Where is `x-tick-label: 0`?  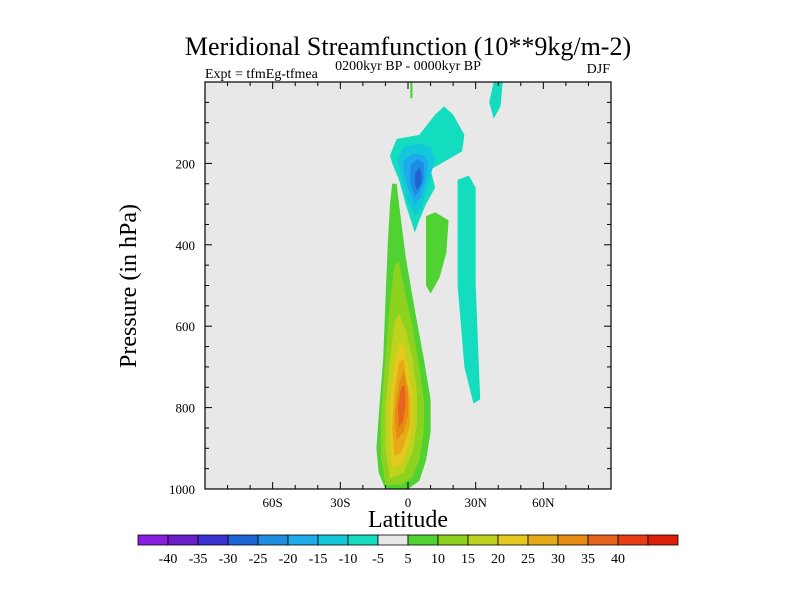 x-tick-label: 0 is located at coordinates (408, 502).